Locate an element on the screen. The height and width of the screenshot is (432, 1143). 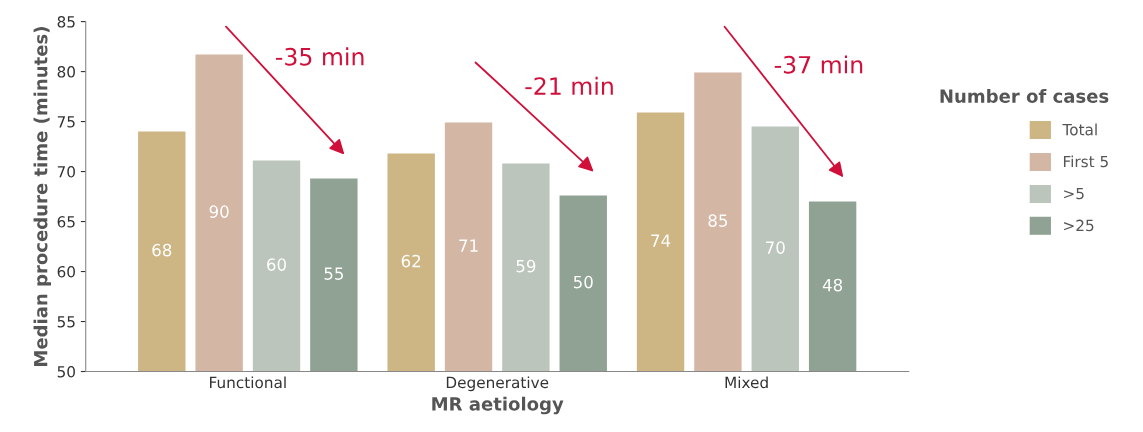
legend-label: Total is located at coordinates (1079, 129).